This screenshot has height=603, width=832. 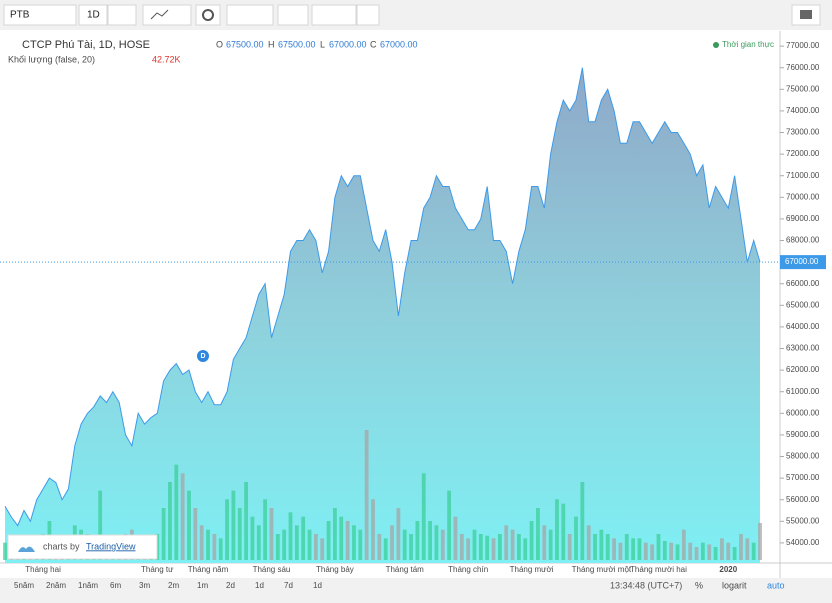 I want to click on more-button, so click(x=122, y=15).